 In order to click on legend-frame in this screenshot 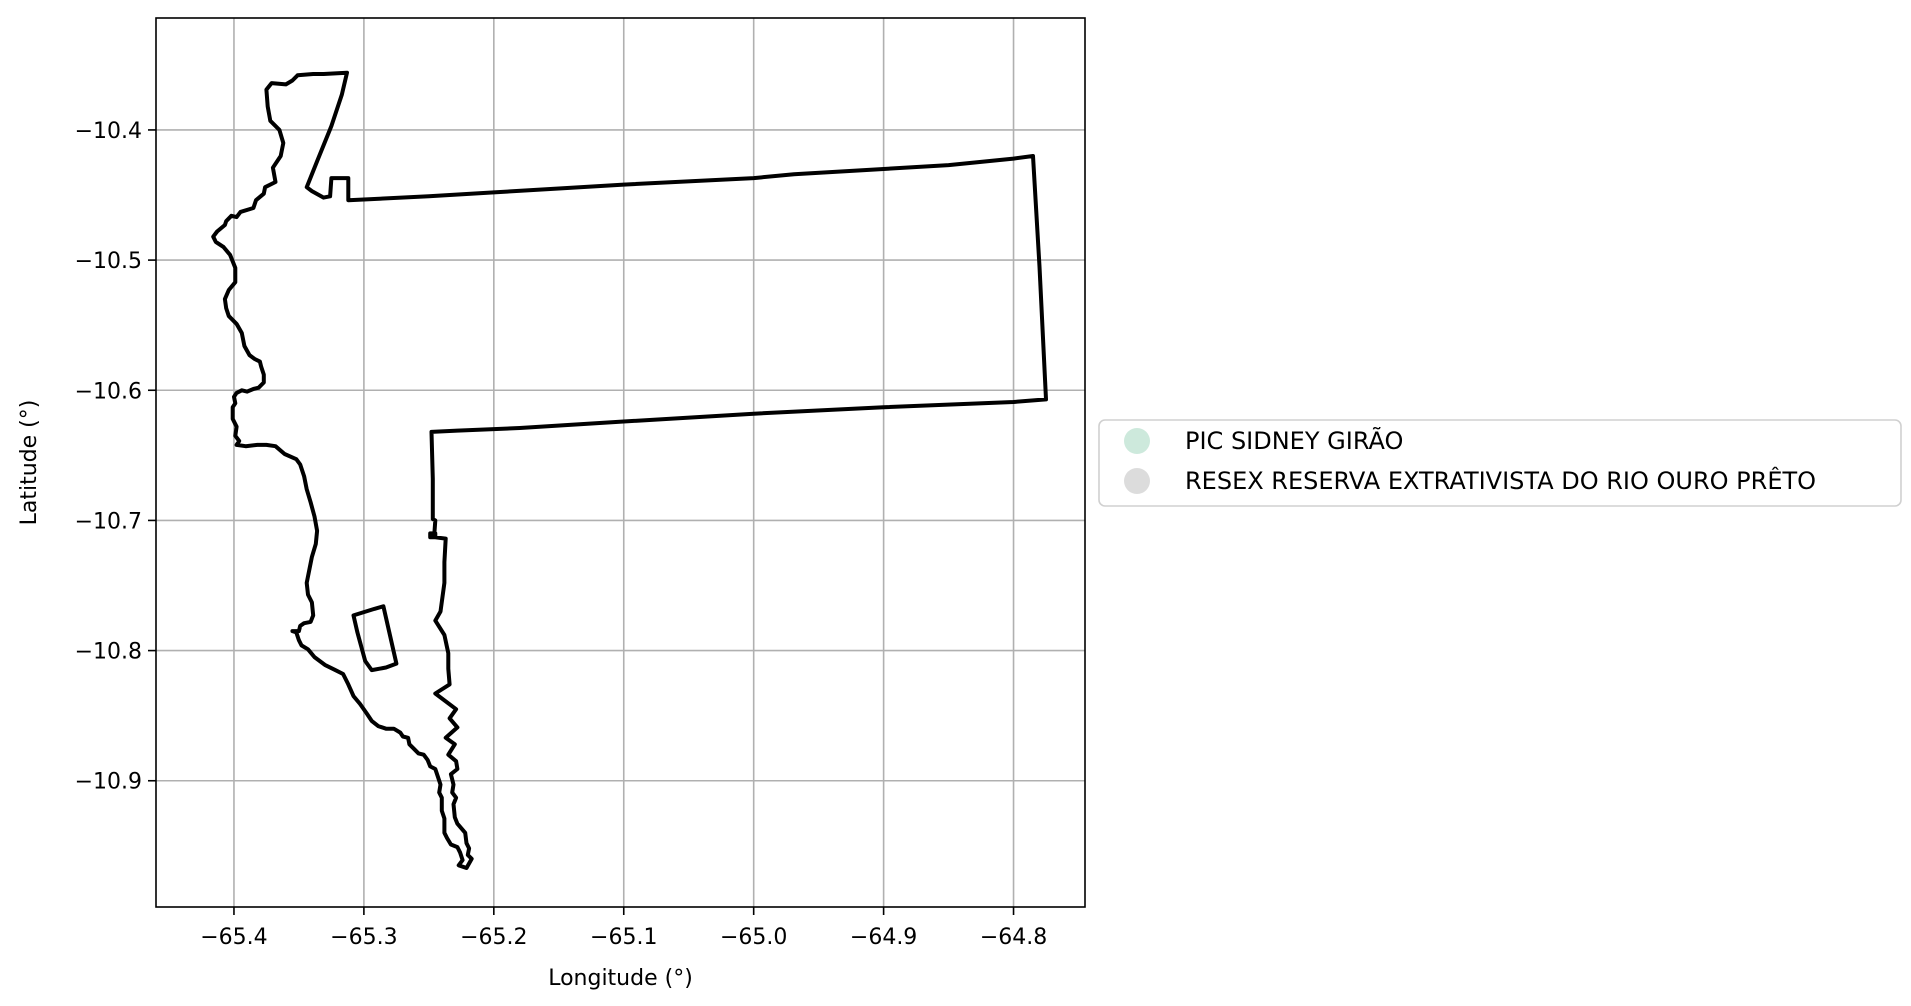, I will do `click(1500, 463)`.